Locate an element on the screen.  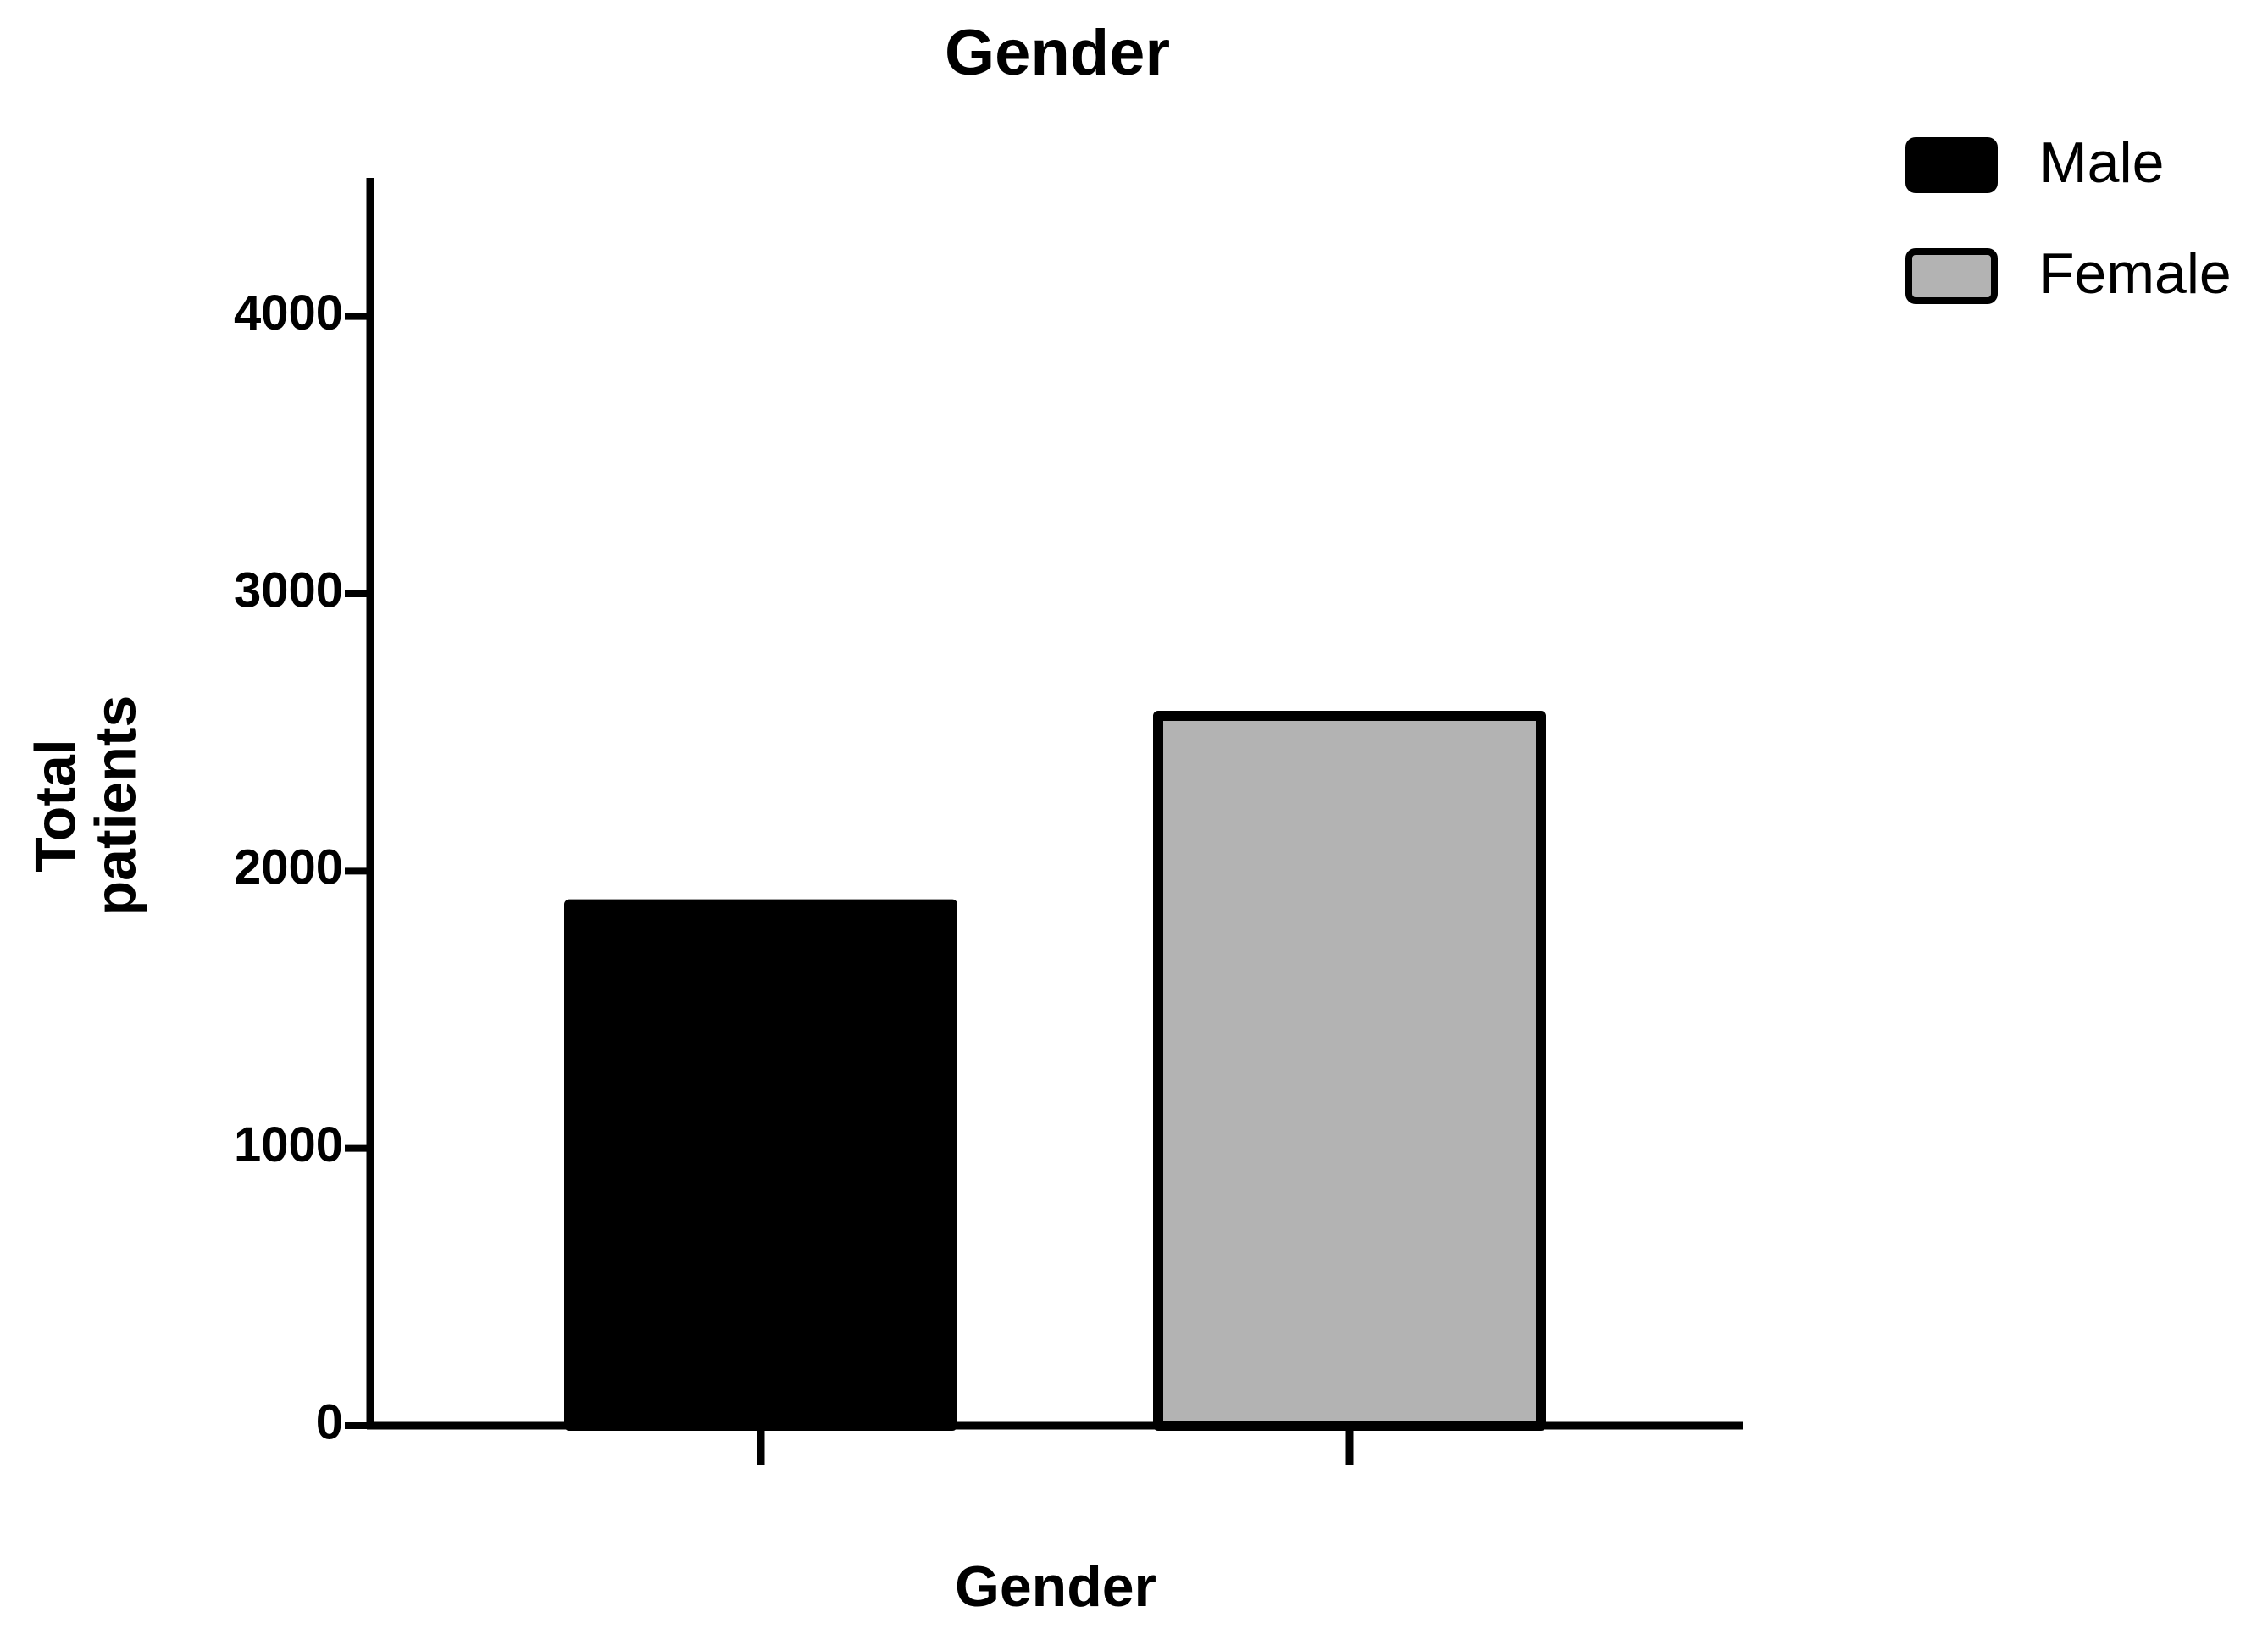
legend-label: Female is located at coordinates (2135, 273).